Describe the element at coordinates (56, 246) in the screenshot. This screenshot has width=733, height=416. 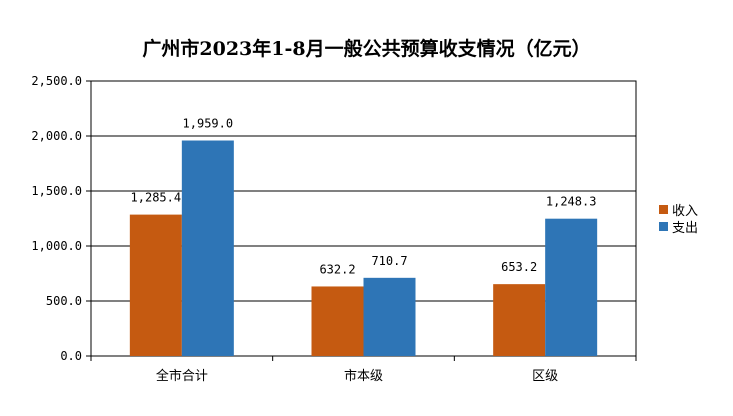
I see `y-tick-label: 1,000.0` at that location.